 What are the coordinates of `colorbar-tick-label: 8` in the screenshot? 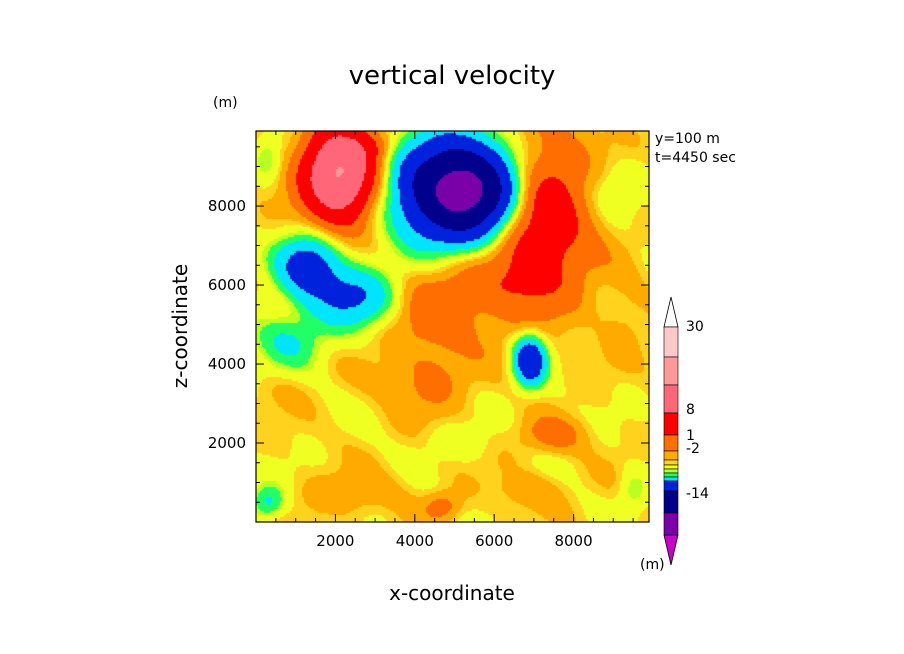 It's located at (690, 410).